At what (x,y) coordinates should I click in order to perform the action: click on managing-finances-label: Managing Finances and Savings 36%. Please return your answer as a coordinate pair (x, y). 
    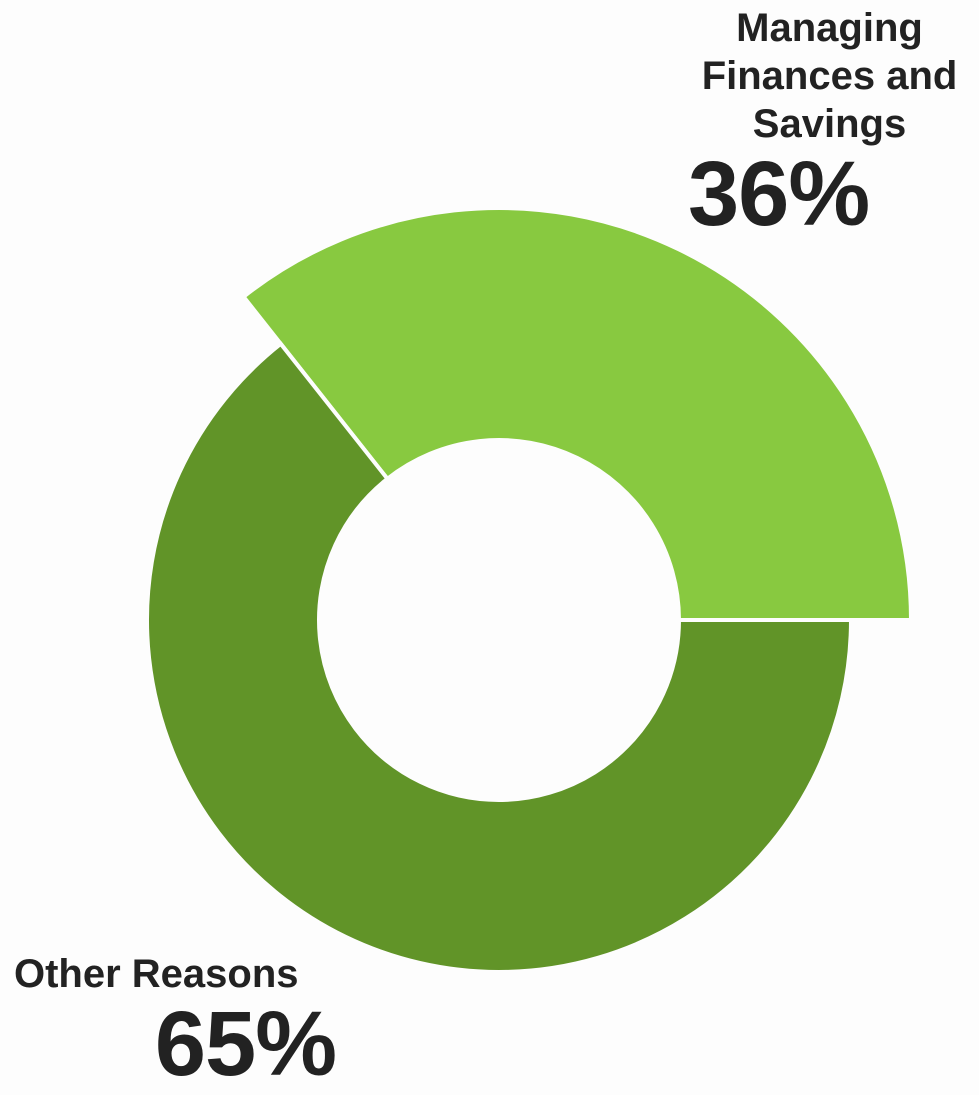
    Looking at the image, I should click on (829, 122).